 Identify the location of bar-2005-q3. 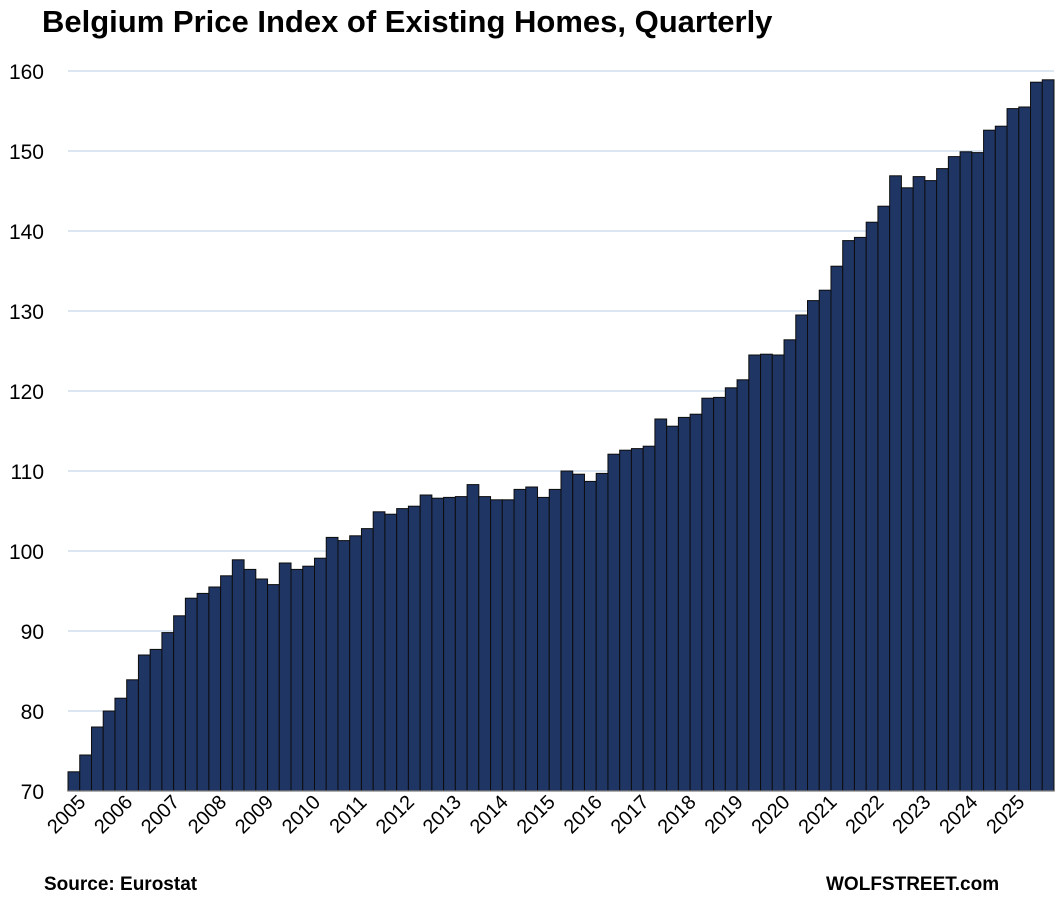
(97, 759).